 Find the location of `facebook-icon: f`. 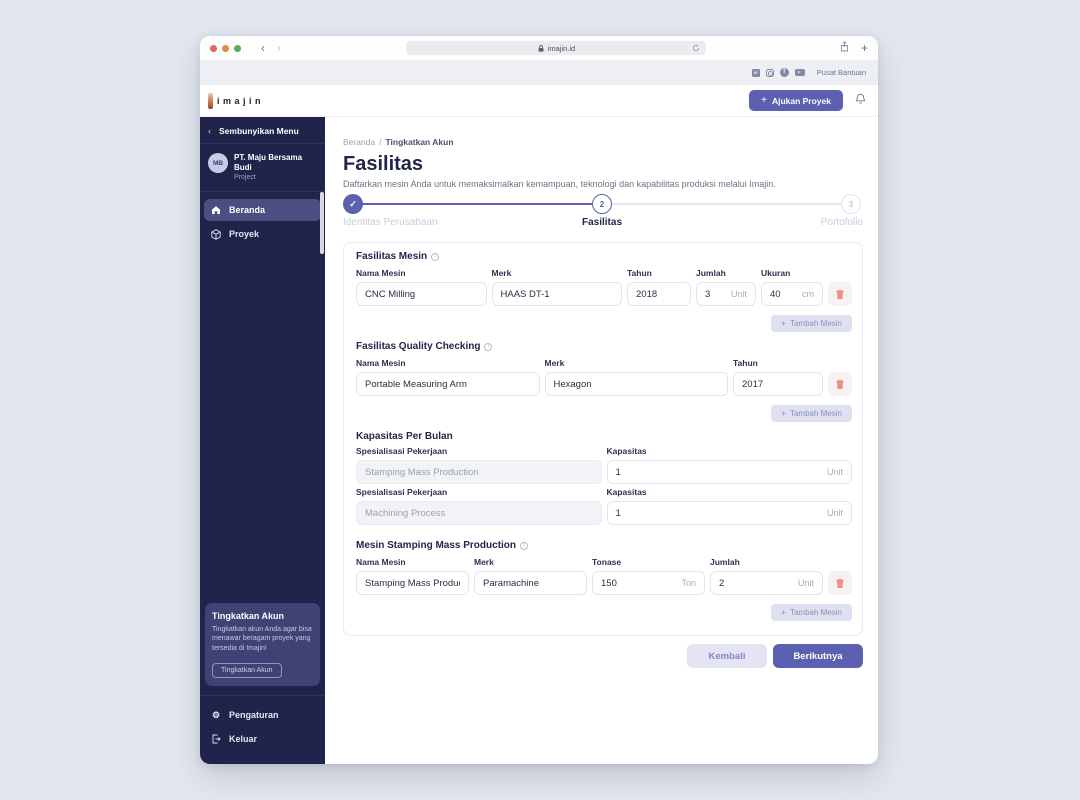

facebook-icon: f is located at coordinates (784, 72).